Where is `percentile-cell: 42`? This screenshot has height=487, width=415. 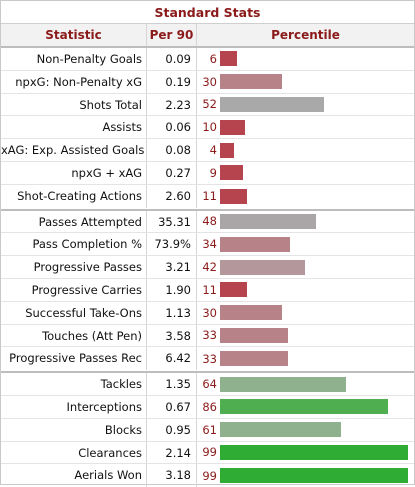 percentile-cell: 42 is located at coordinates (305, 267).